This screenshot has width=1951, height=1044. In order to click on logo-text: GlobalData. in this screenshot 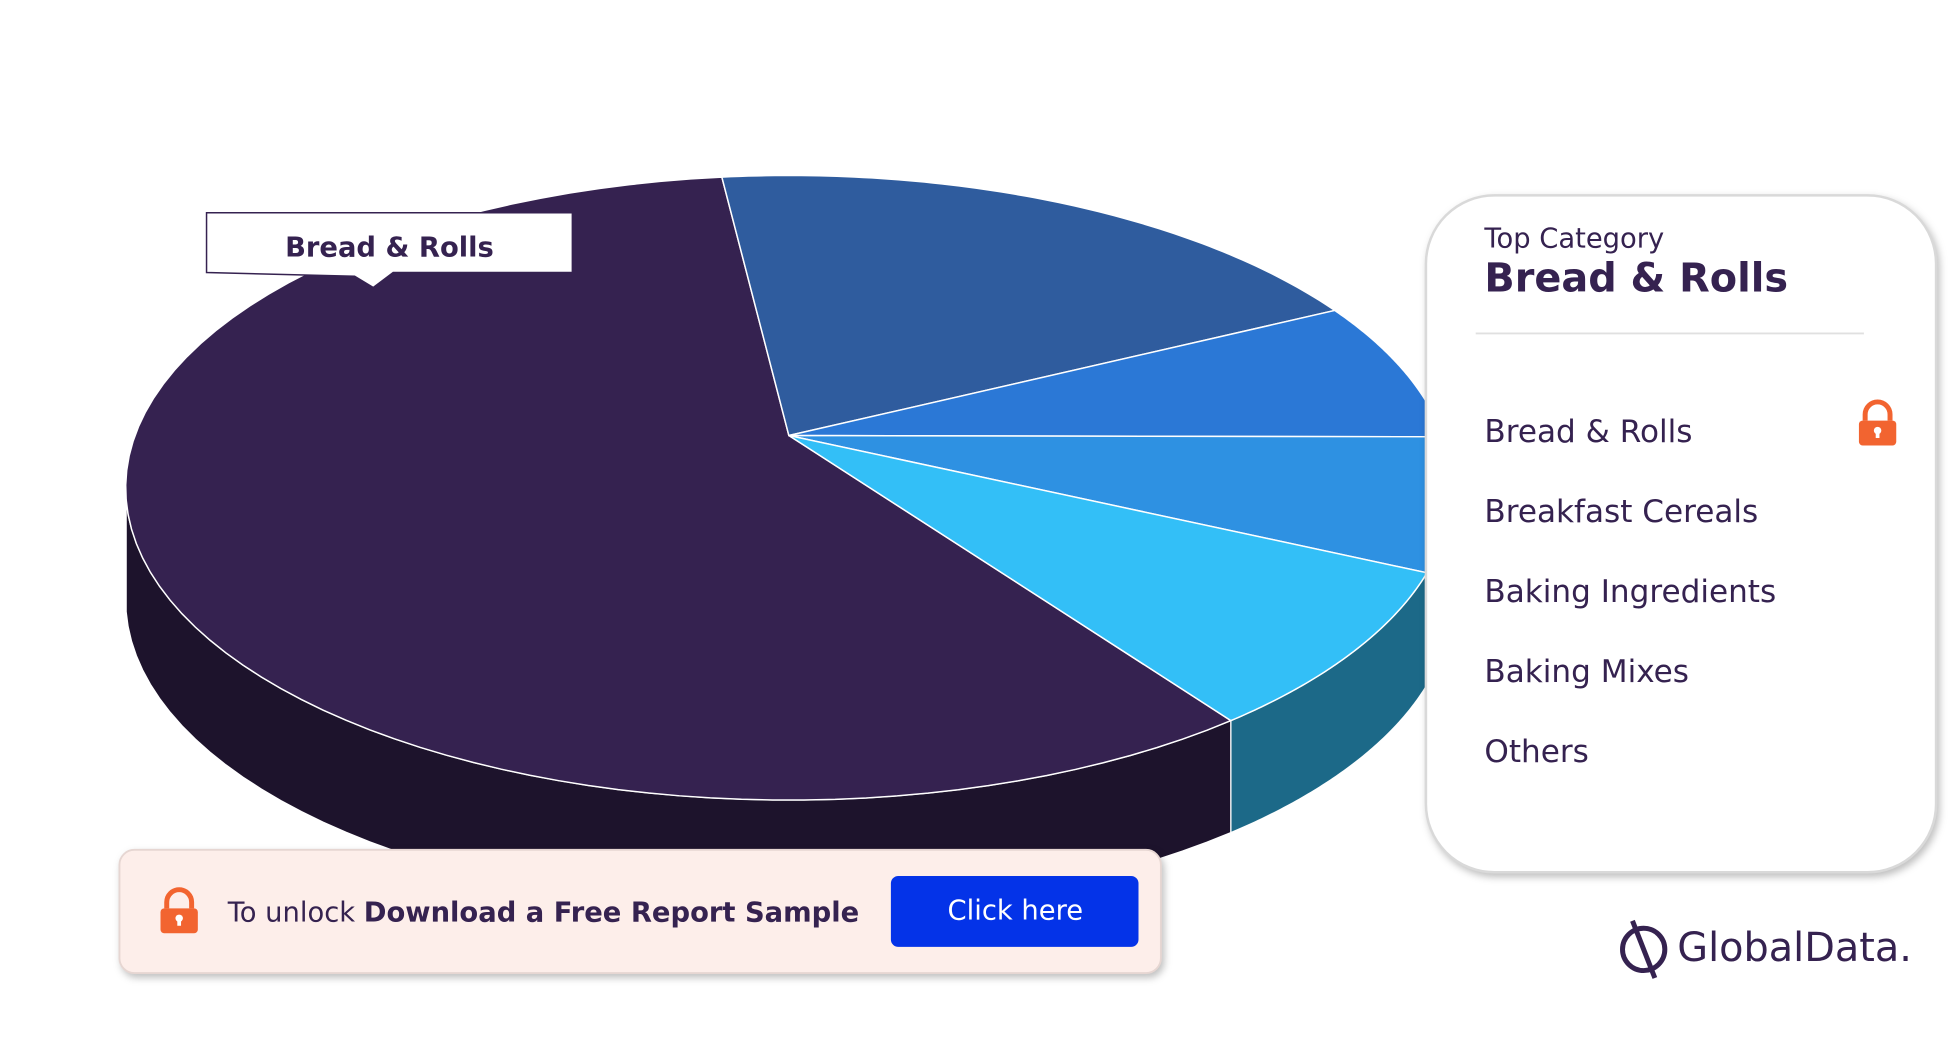, I will do `click(1794, 948)`.